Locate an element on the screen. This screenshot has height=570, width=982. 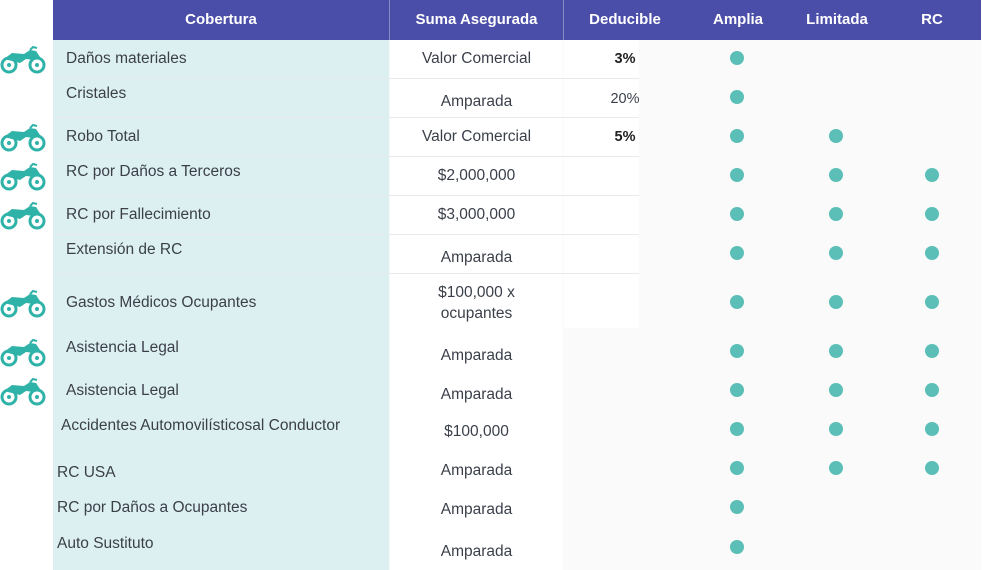
header-rc: RC is located at coordinates (932, 19).